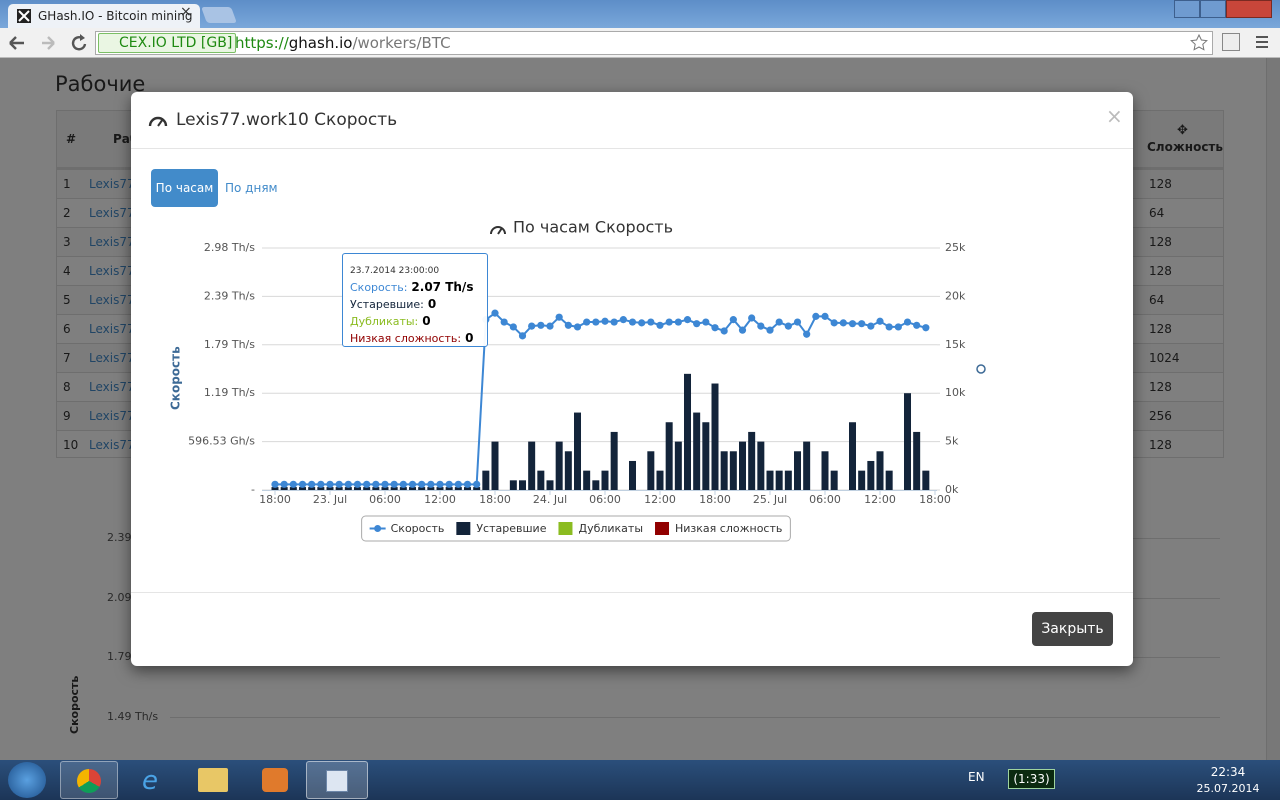 This screenshot has width=1280, height=800. What do you see at coordinates (632, 148) in the screenshot?
I see `modal-divider` at bounding box center [632, 148].